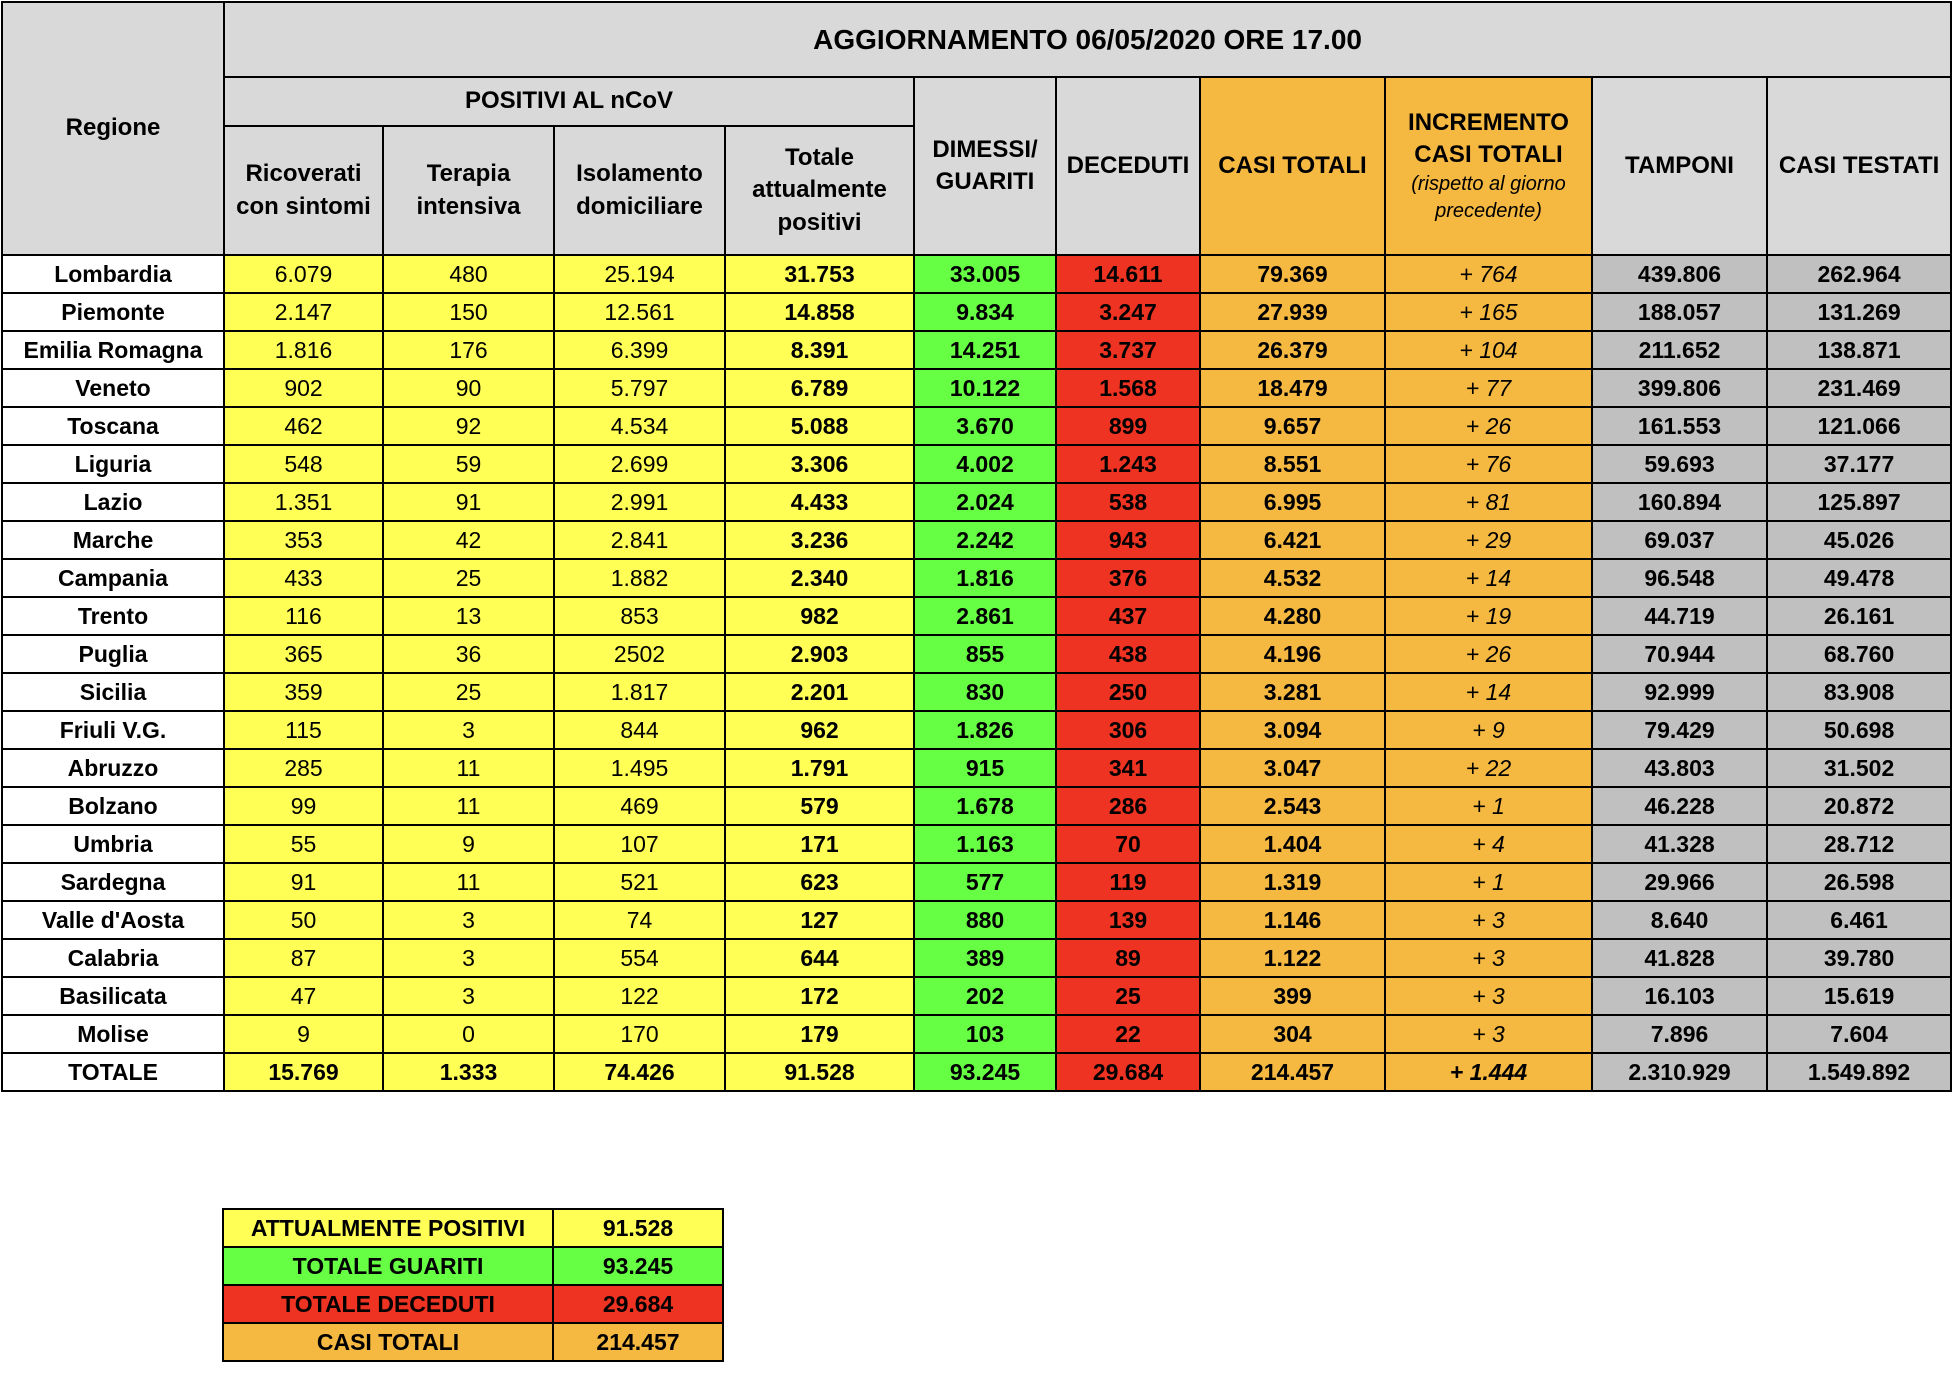  I want to click on summary-value: 93.245, so click(638, 1266).